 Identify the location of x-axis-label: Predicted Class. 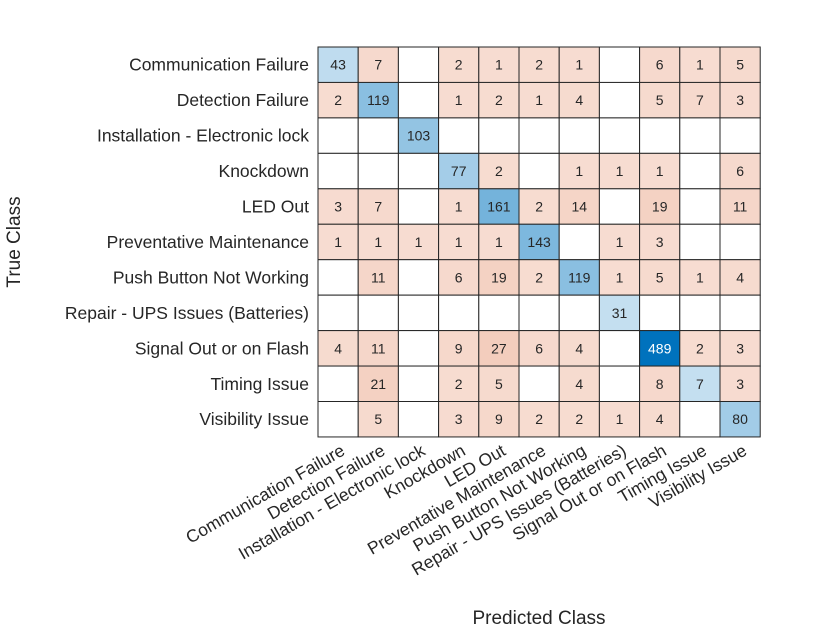
(538, 618).